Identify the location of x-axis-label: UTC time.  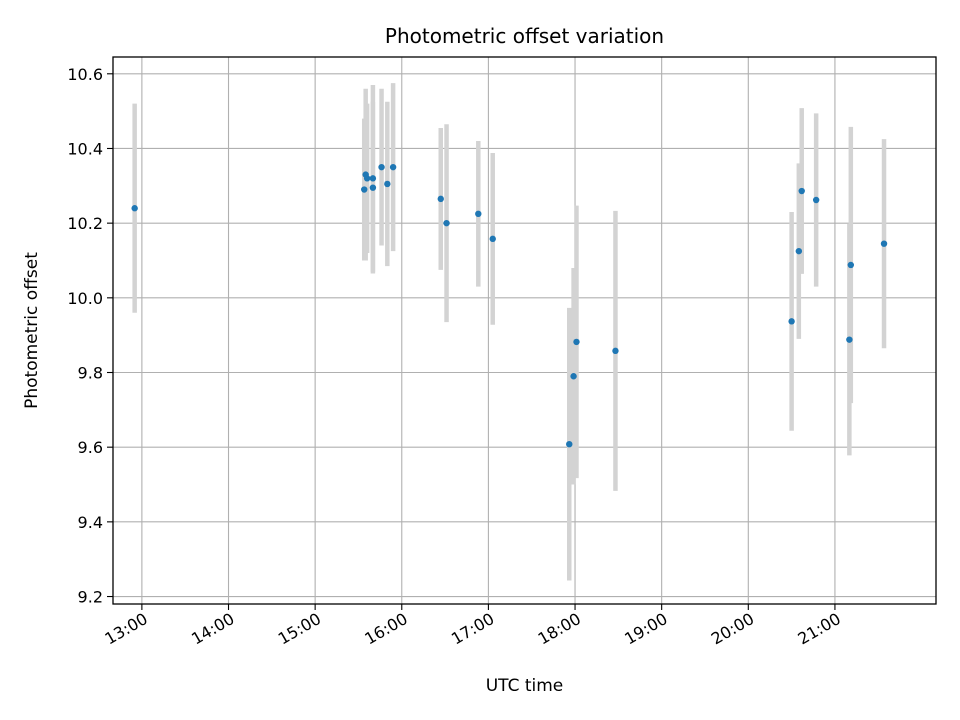
(525, 686).